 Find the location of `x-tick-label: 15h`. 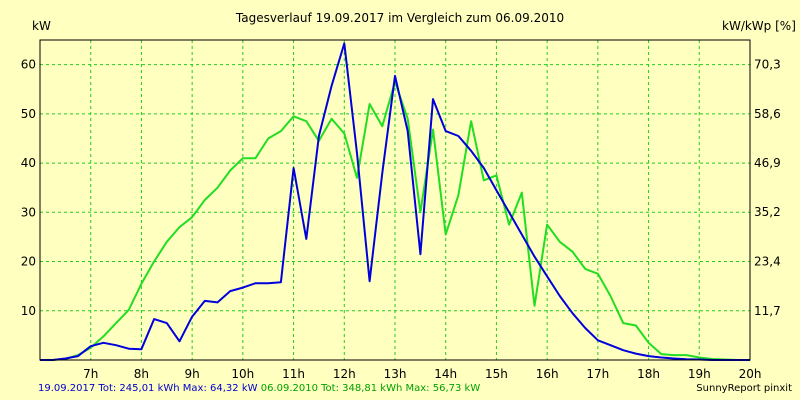

x-tick-label: 15h is located at coordinates (496, 374).